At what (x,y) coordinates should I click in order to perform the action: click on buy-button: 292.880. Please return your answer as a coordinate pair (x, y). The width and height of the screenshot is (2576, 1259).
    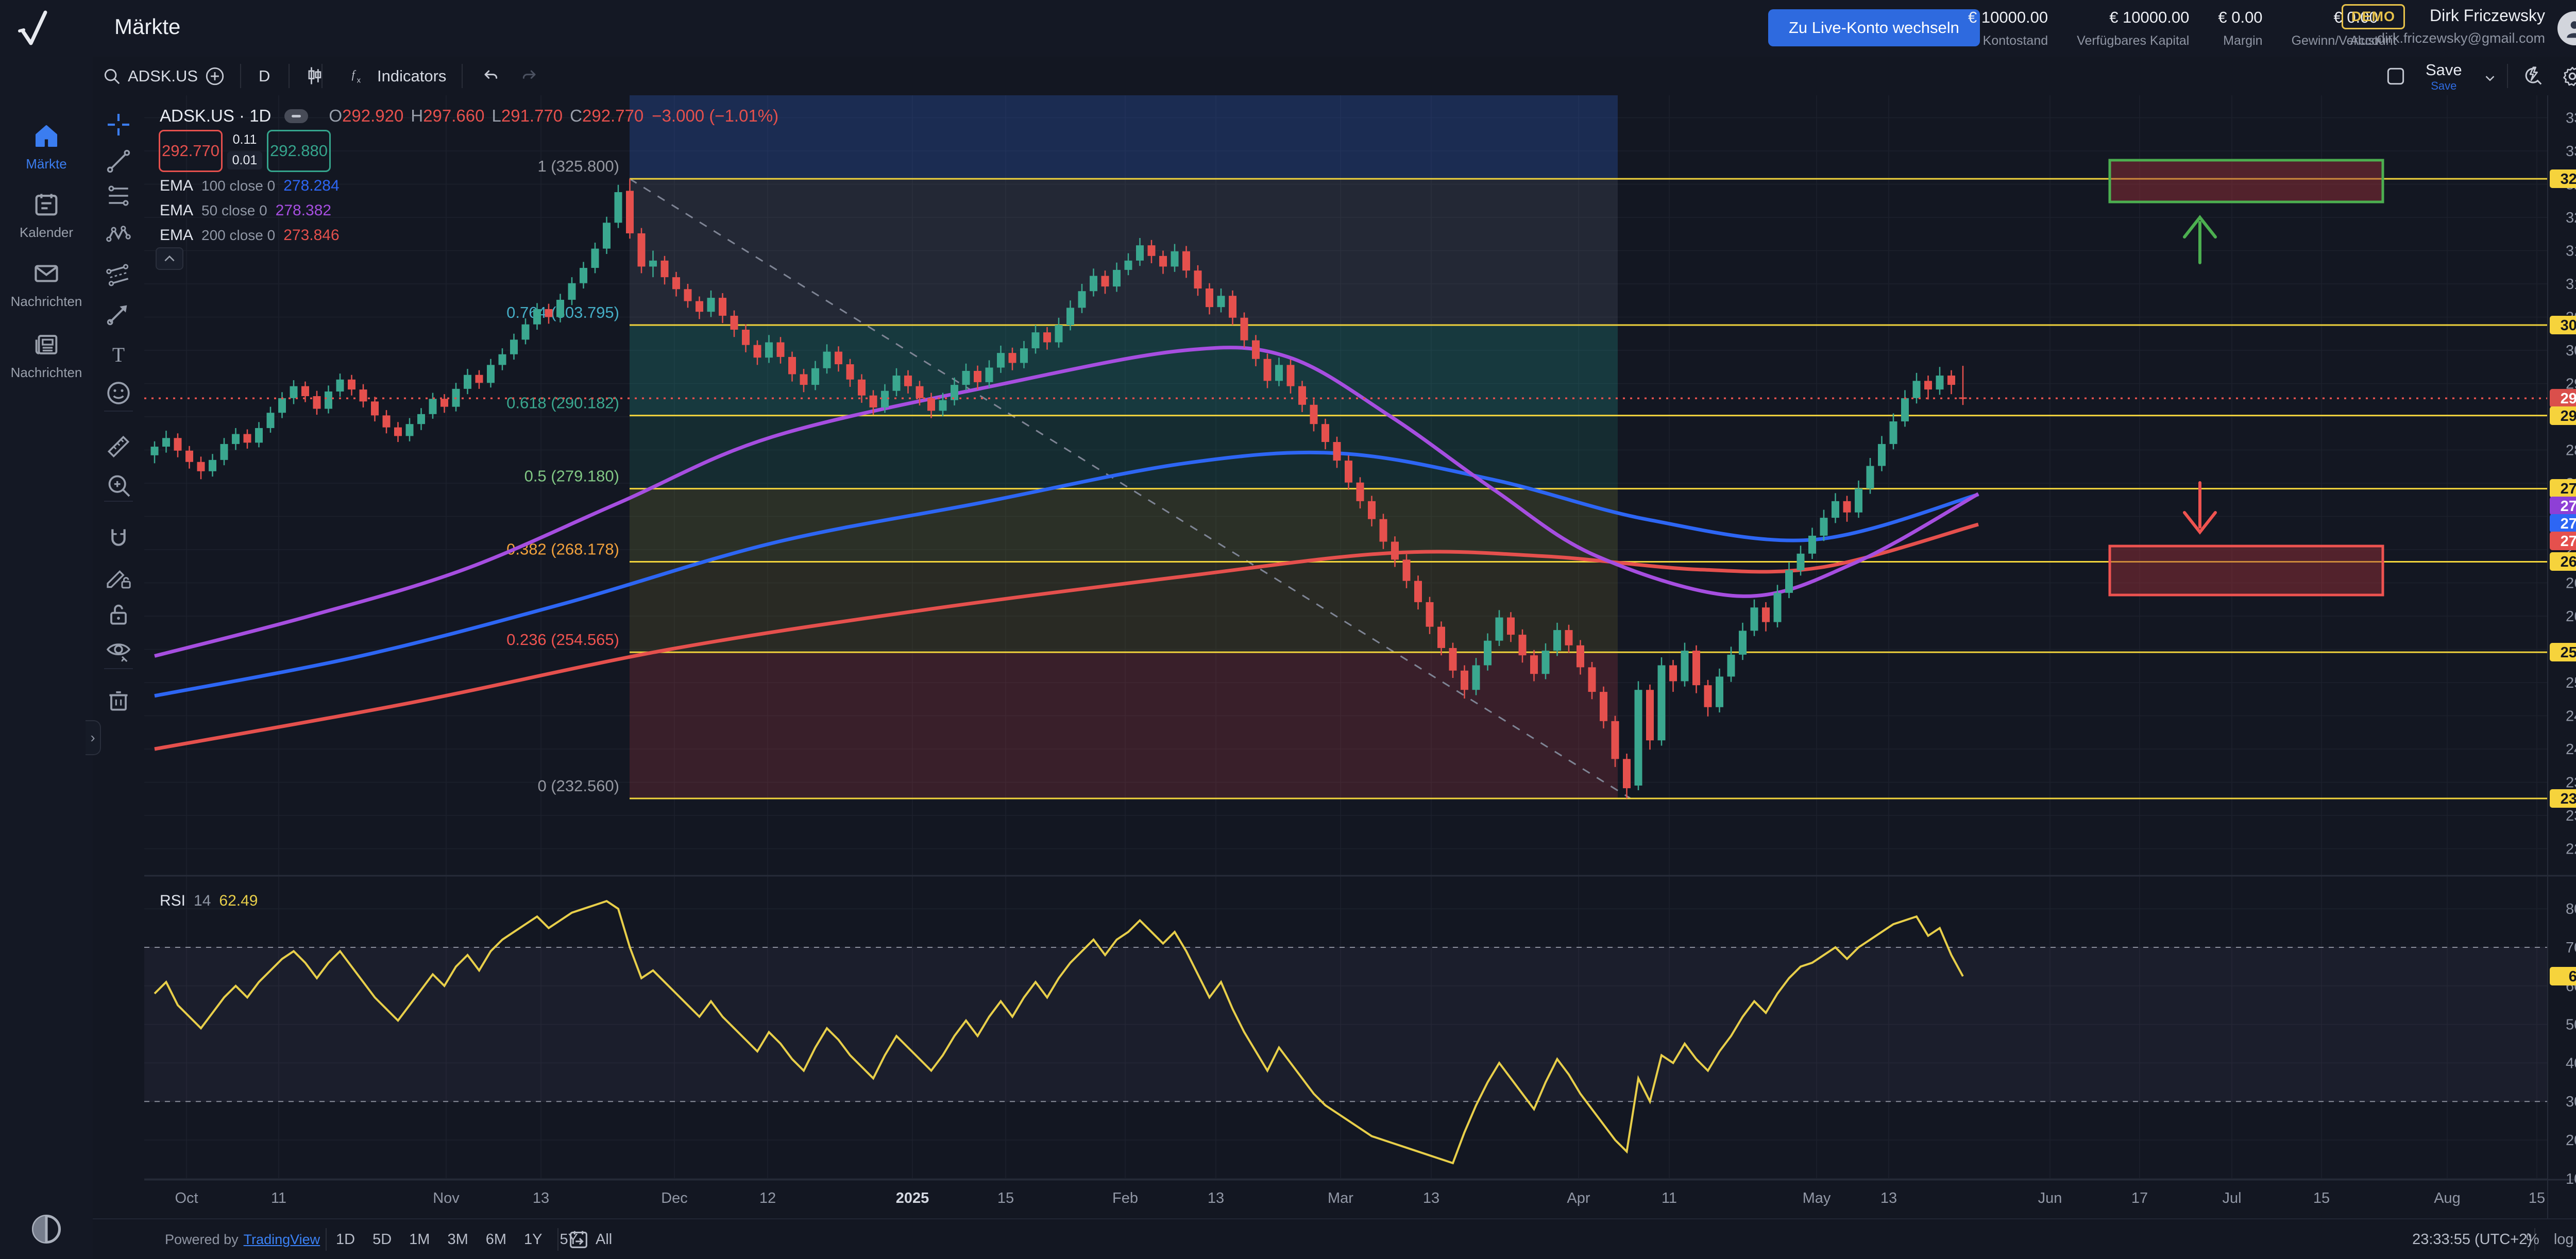
    Looking at the image, I should click on (299, 151).